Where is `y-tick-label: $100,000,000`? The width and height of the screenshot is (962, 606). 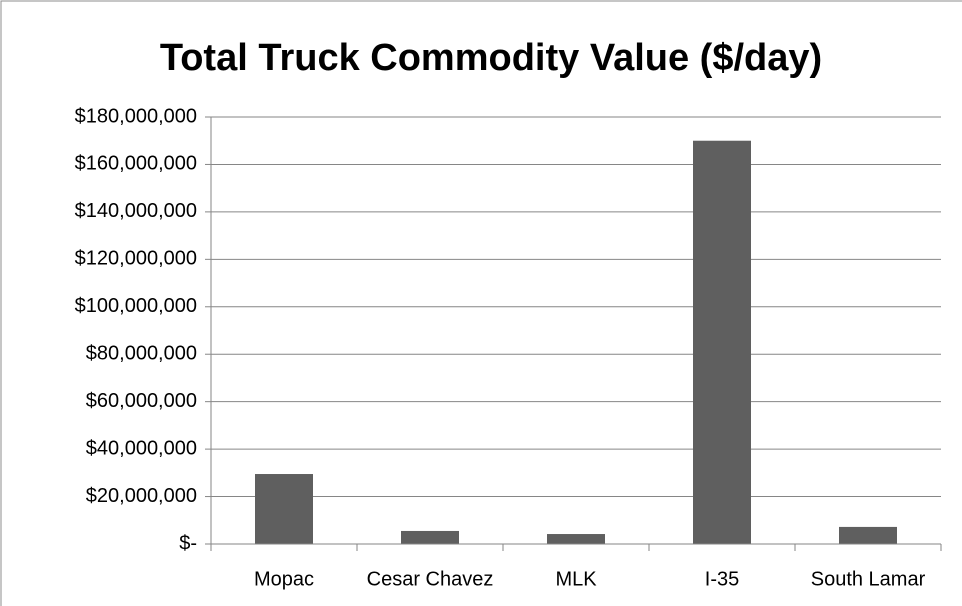 y-tick-label: $100,000,000 is located at coordinates (136, 306).